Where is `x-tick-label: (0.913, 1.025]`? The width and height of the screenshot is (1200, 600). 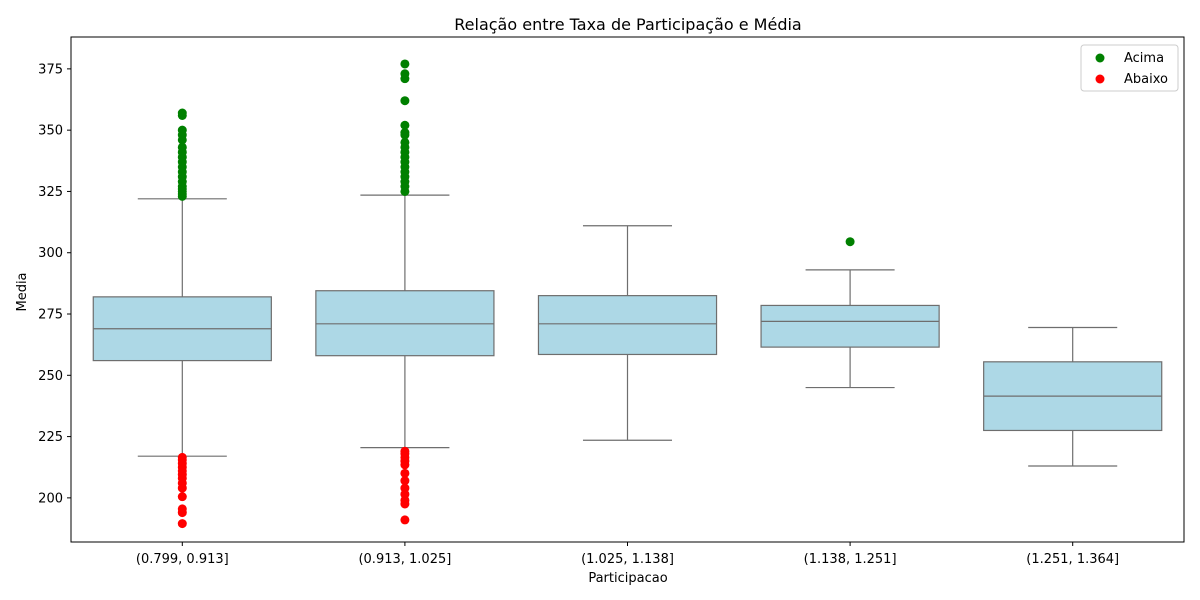
x-tick-label: (0.913, 1.025] is located at coordinates (404, 559).